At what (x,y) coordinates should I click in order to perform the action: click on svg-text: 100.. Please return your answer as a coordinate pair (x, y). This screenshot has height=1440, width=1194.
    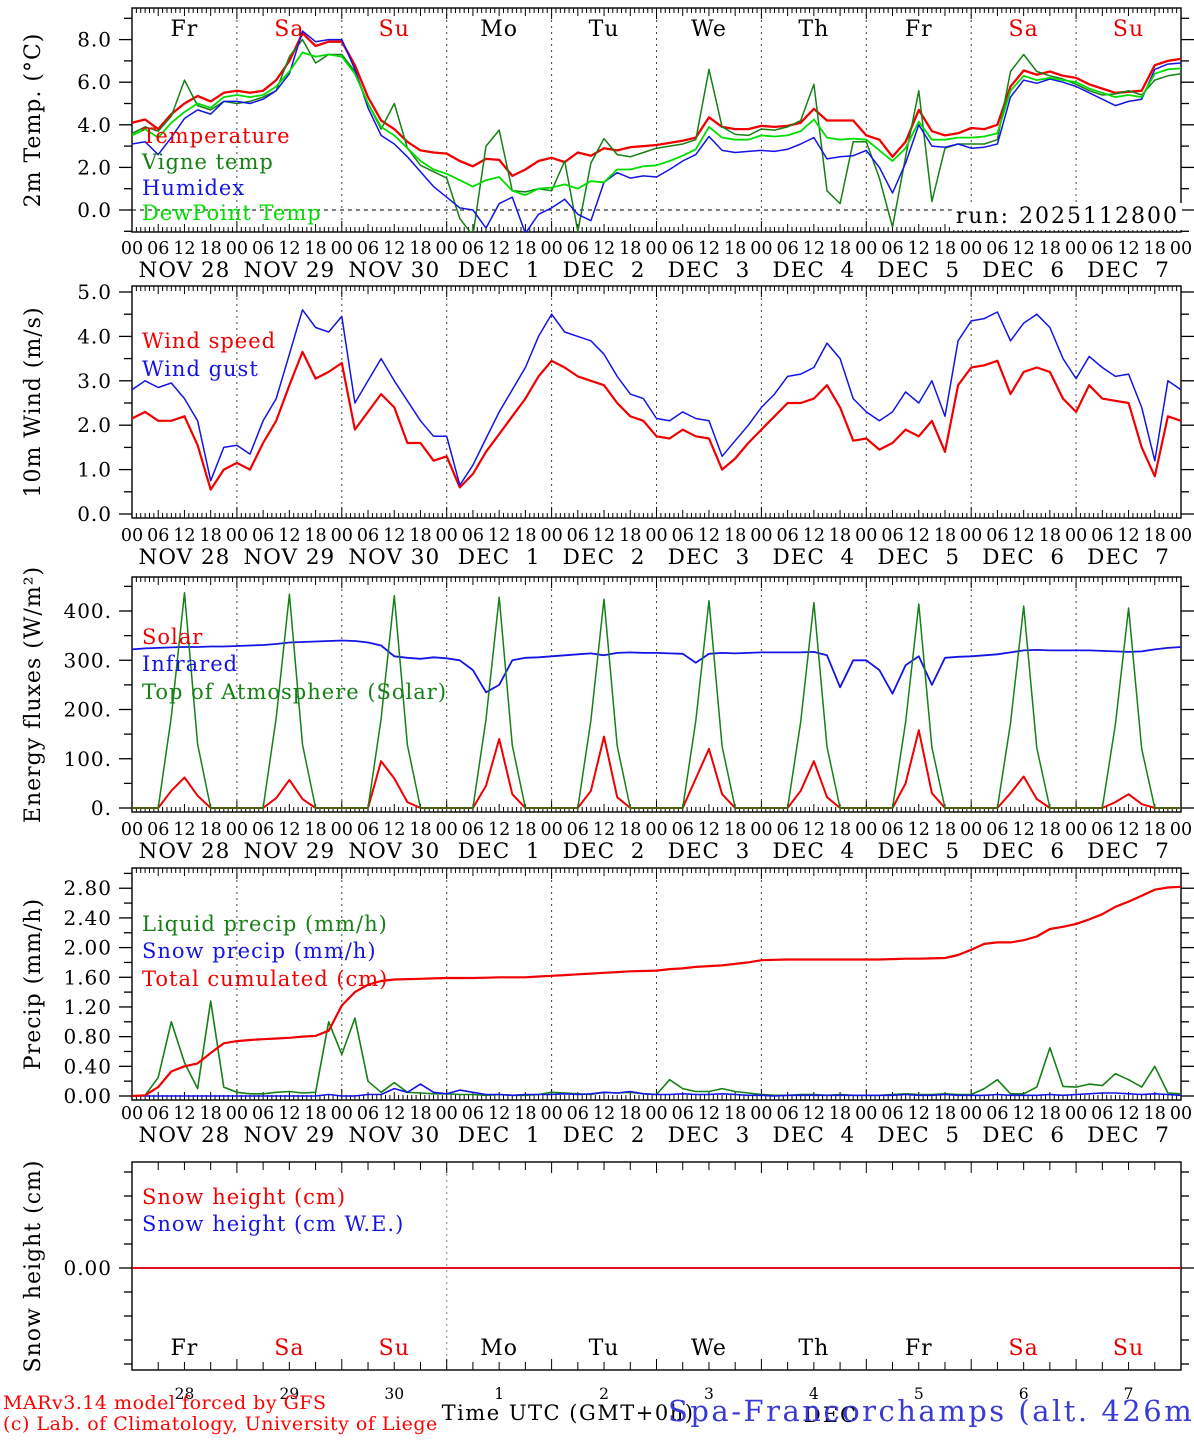
    Looking at the image, I should click on (87, 759).